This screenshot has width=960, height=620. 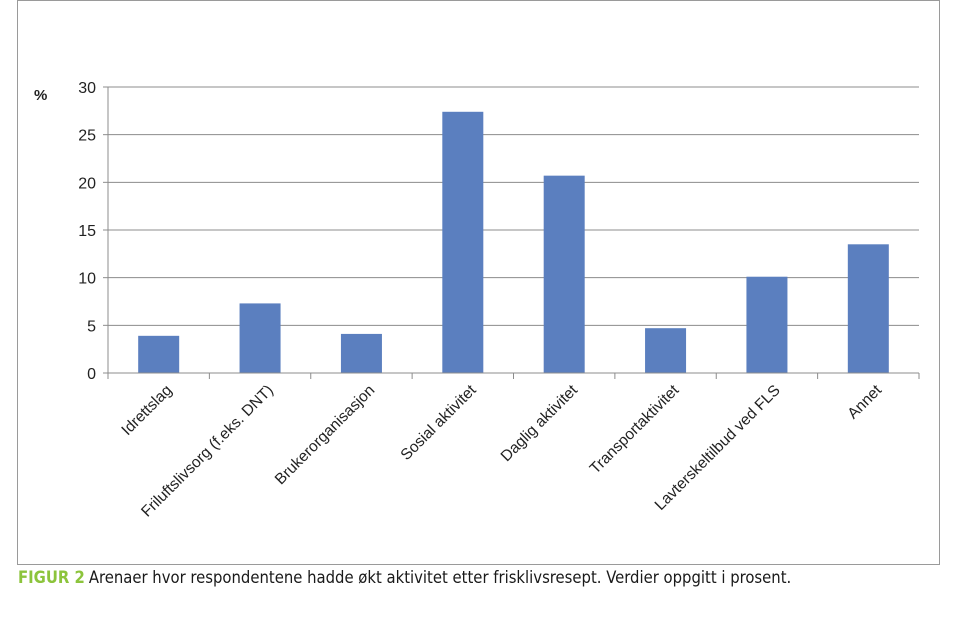 I want to click on x-category-label: Sosial aktivitet, so click(x=439, y=422).